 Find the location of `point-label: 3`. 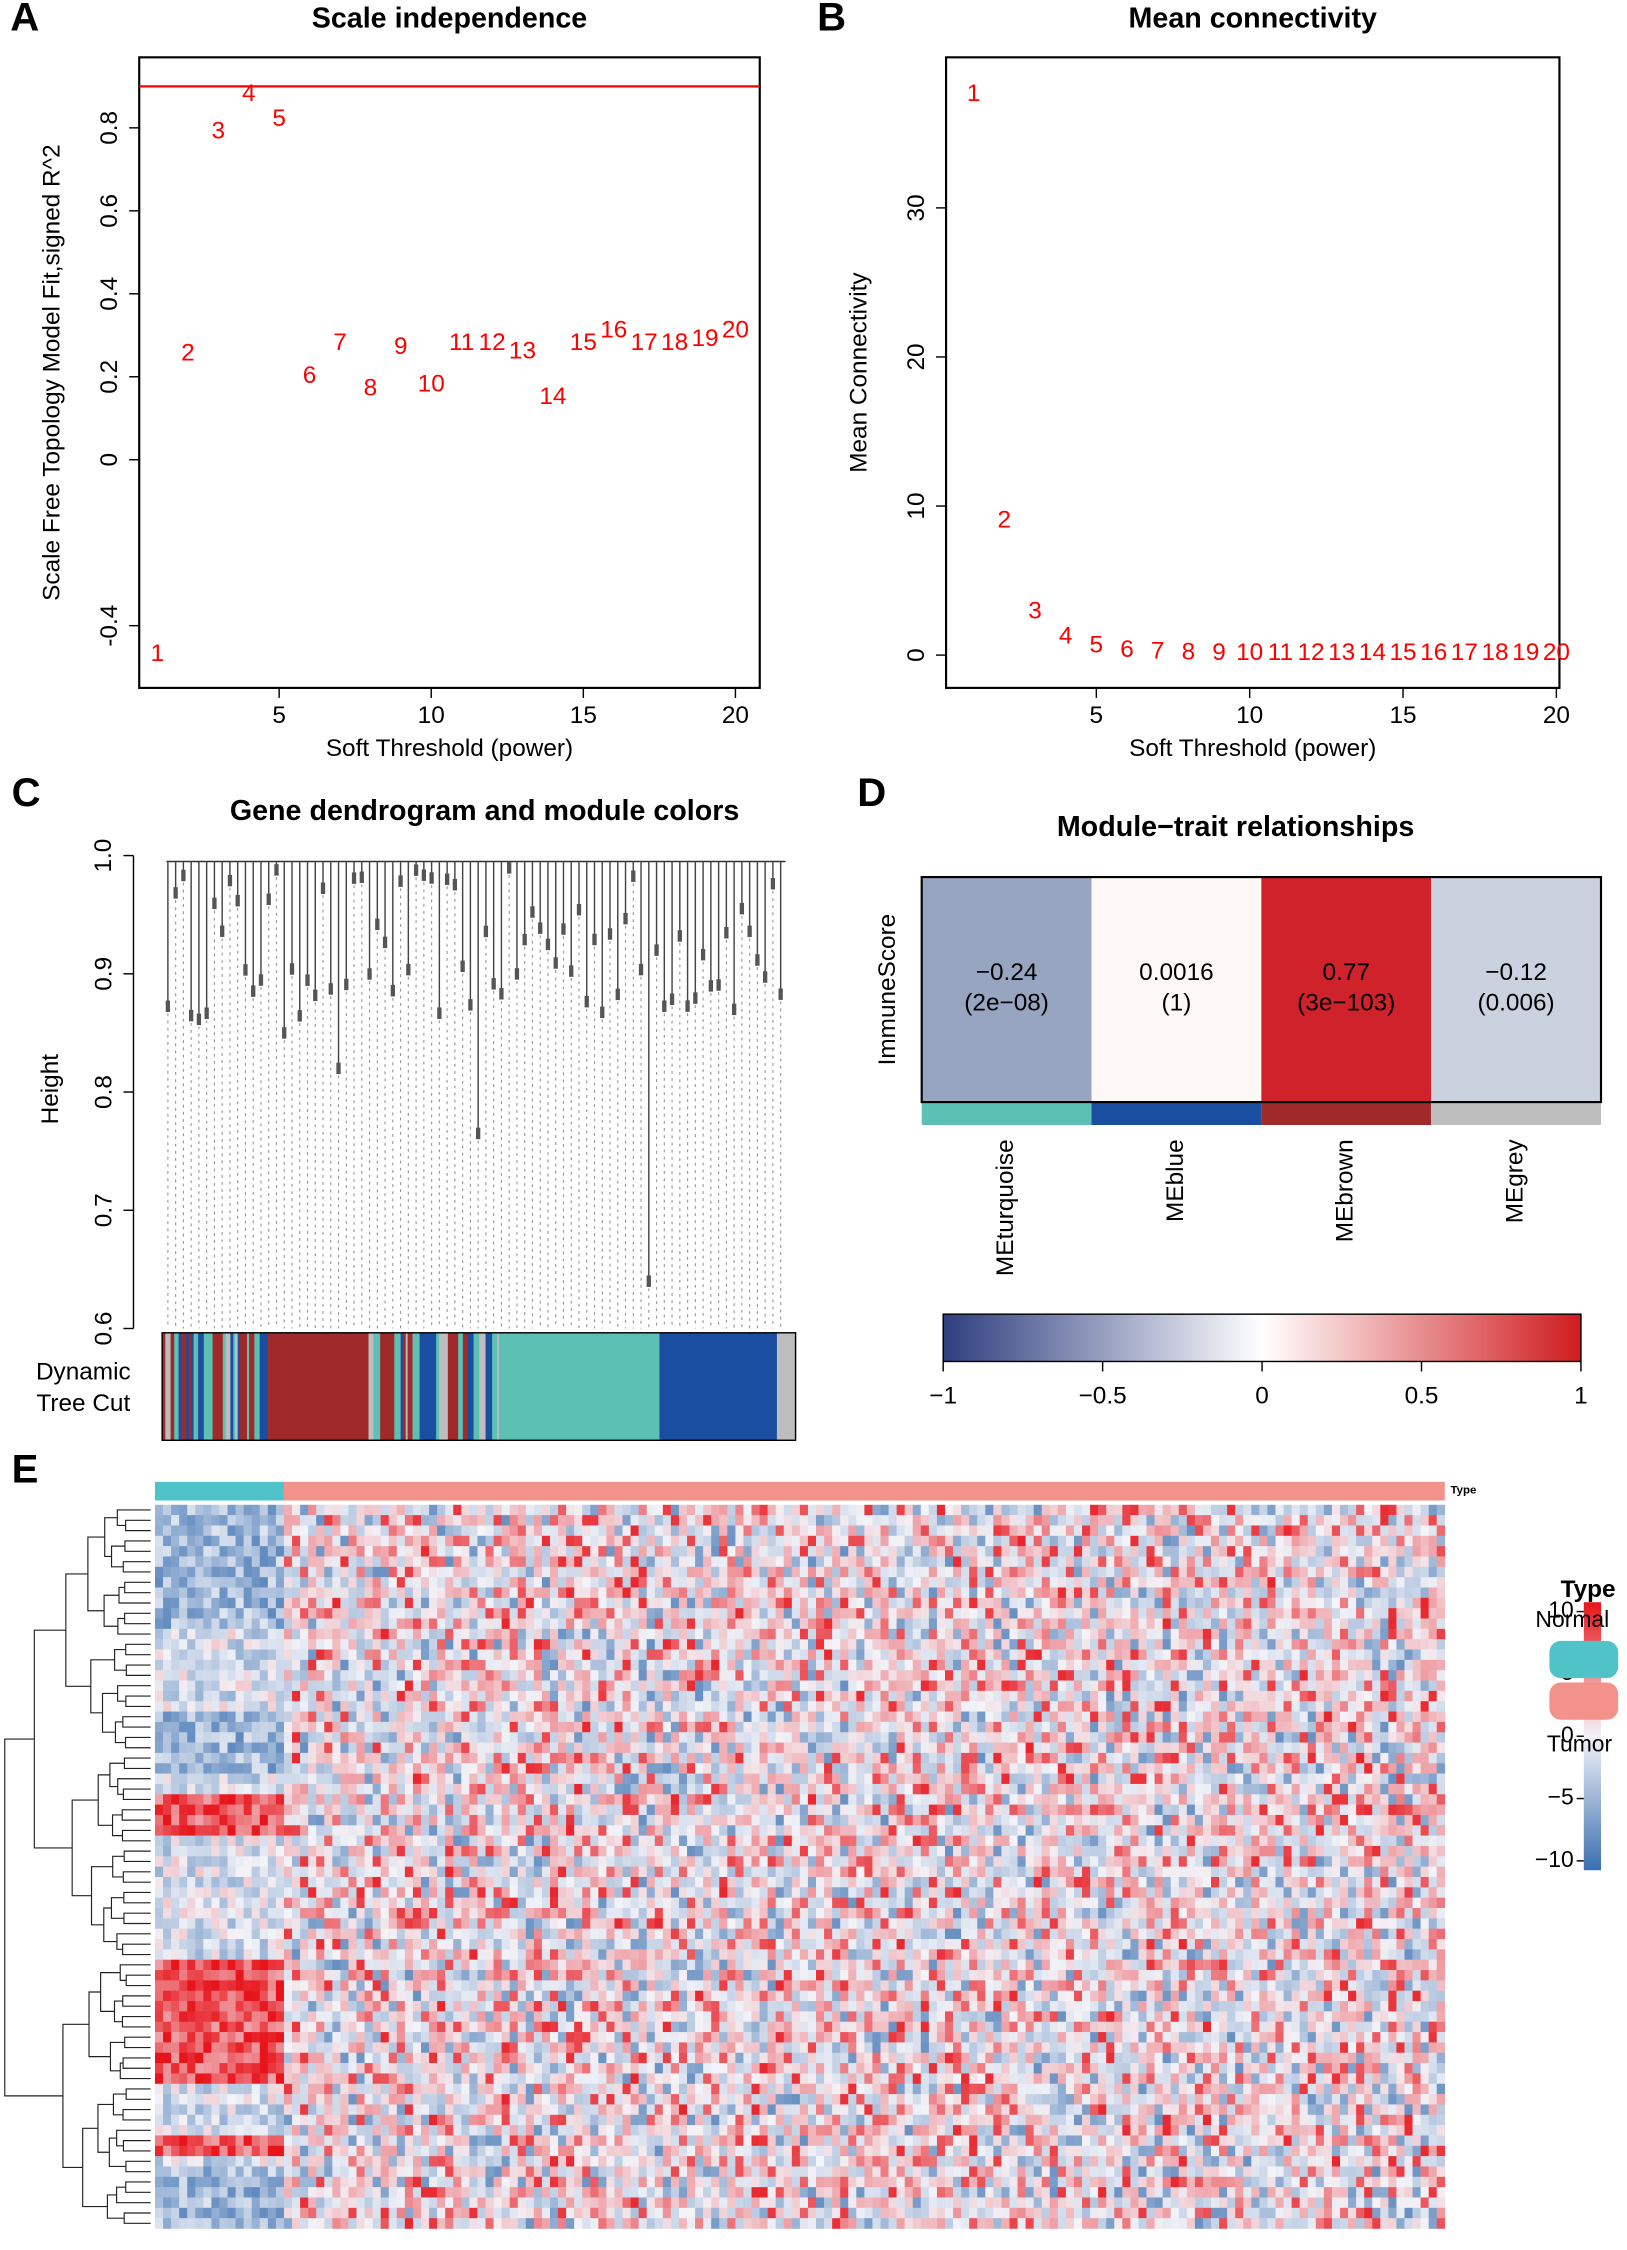

point-label: 3 is located at coordinates (1035, 610).